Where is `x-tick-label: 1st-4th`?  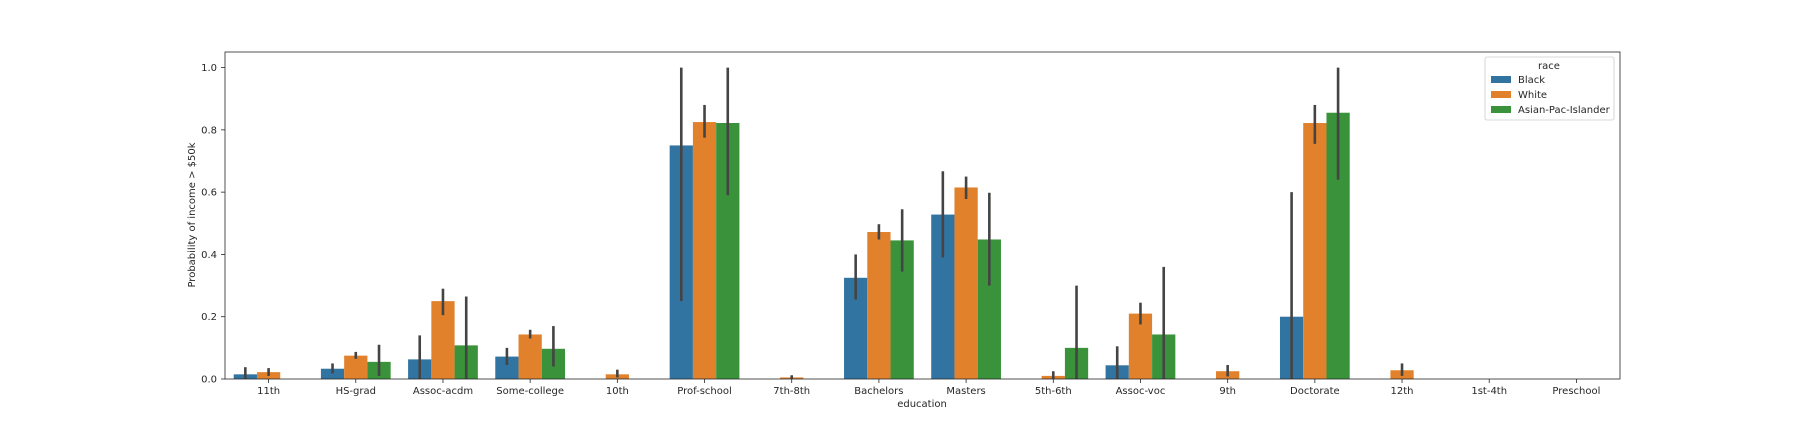 x-tick-label: 1st-4th is located at coordinates (1489, 391).